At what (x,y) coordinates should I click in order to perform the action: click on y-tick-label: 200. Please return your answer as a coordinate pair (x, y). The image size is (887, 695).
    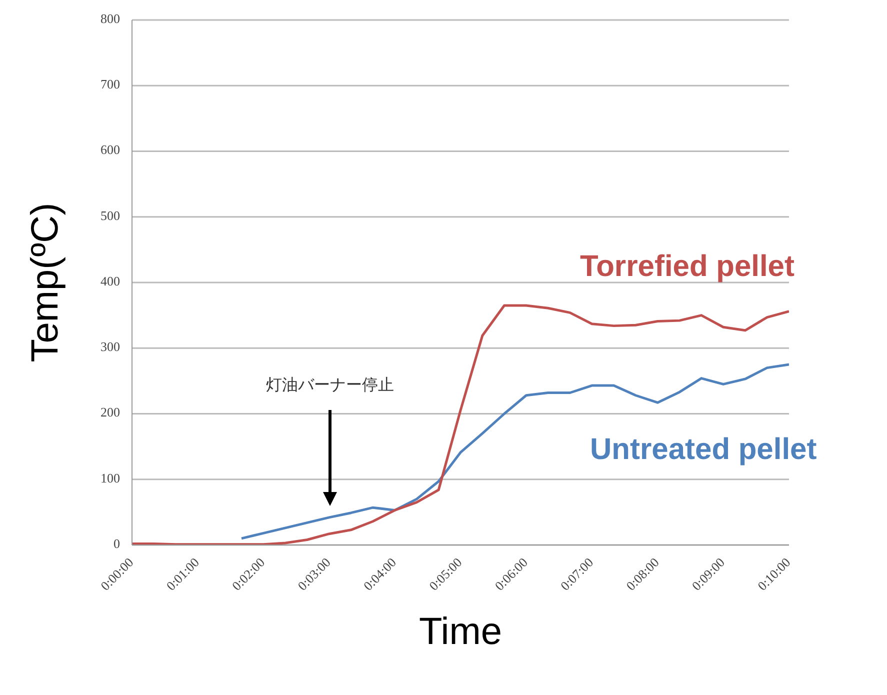
    Looking at the image, I should click on (110, 412).